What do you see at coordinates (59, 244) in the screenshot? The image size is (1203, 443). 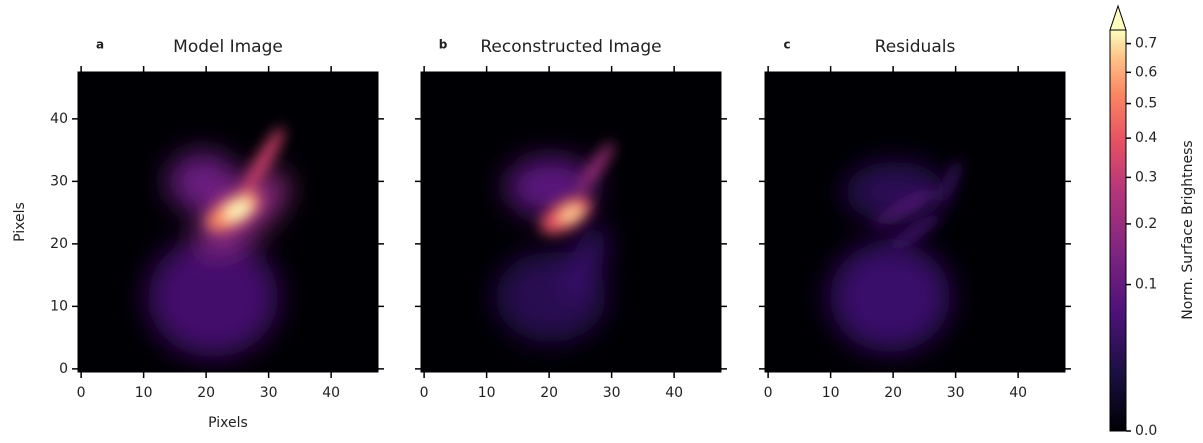 I see `y-tick-label: 20` at bounding box center [59, 244].